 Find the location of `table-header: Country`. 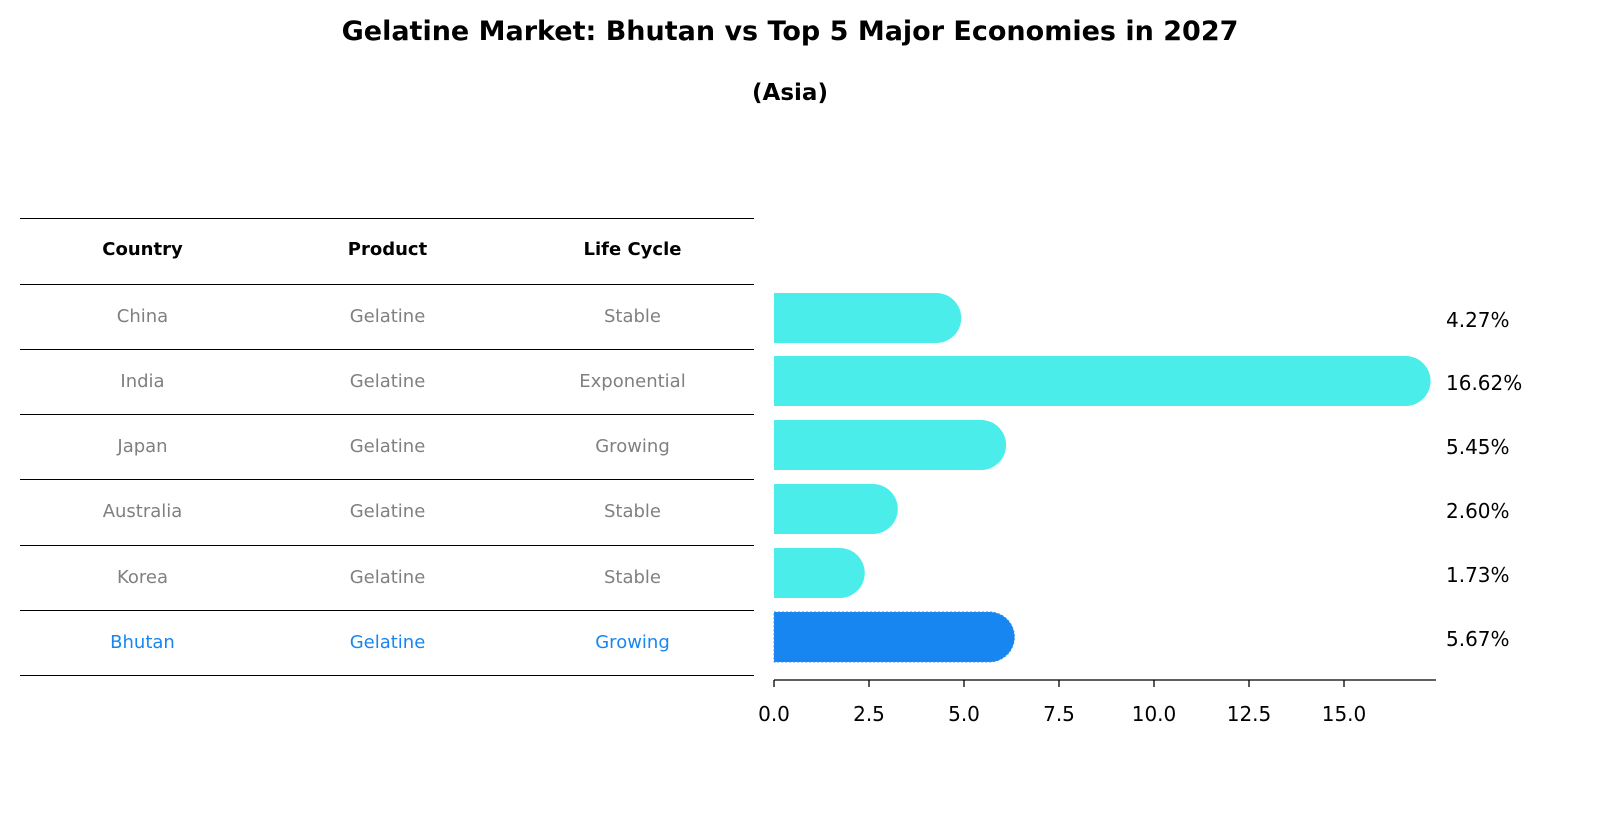

table-header: Country is located at coordinates (142, 249).